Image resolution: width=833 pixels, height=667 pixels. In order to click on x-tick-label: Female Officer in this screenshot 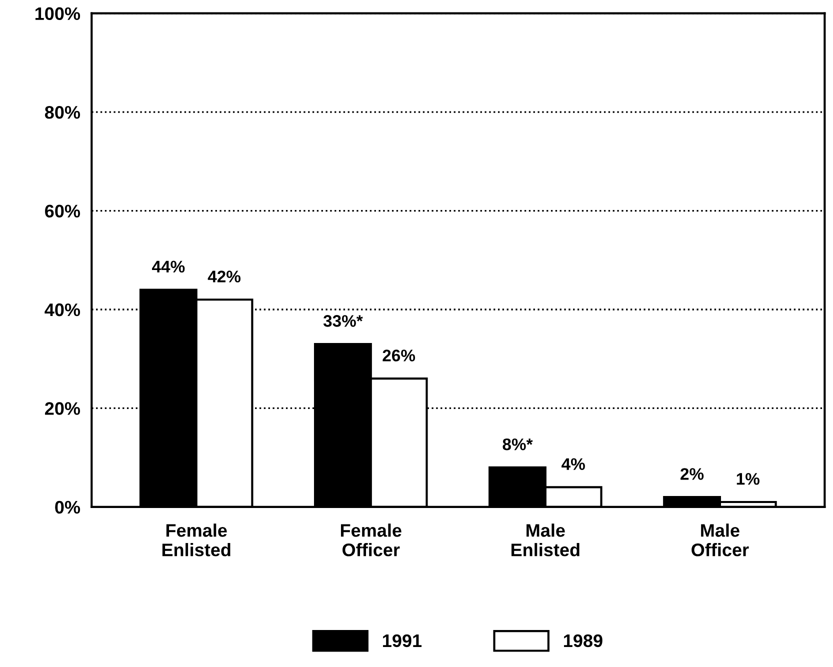, I will do `click(371, 540)`.